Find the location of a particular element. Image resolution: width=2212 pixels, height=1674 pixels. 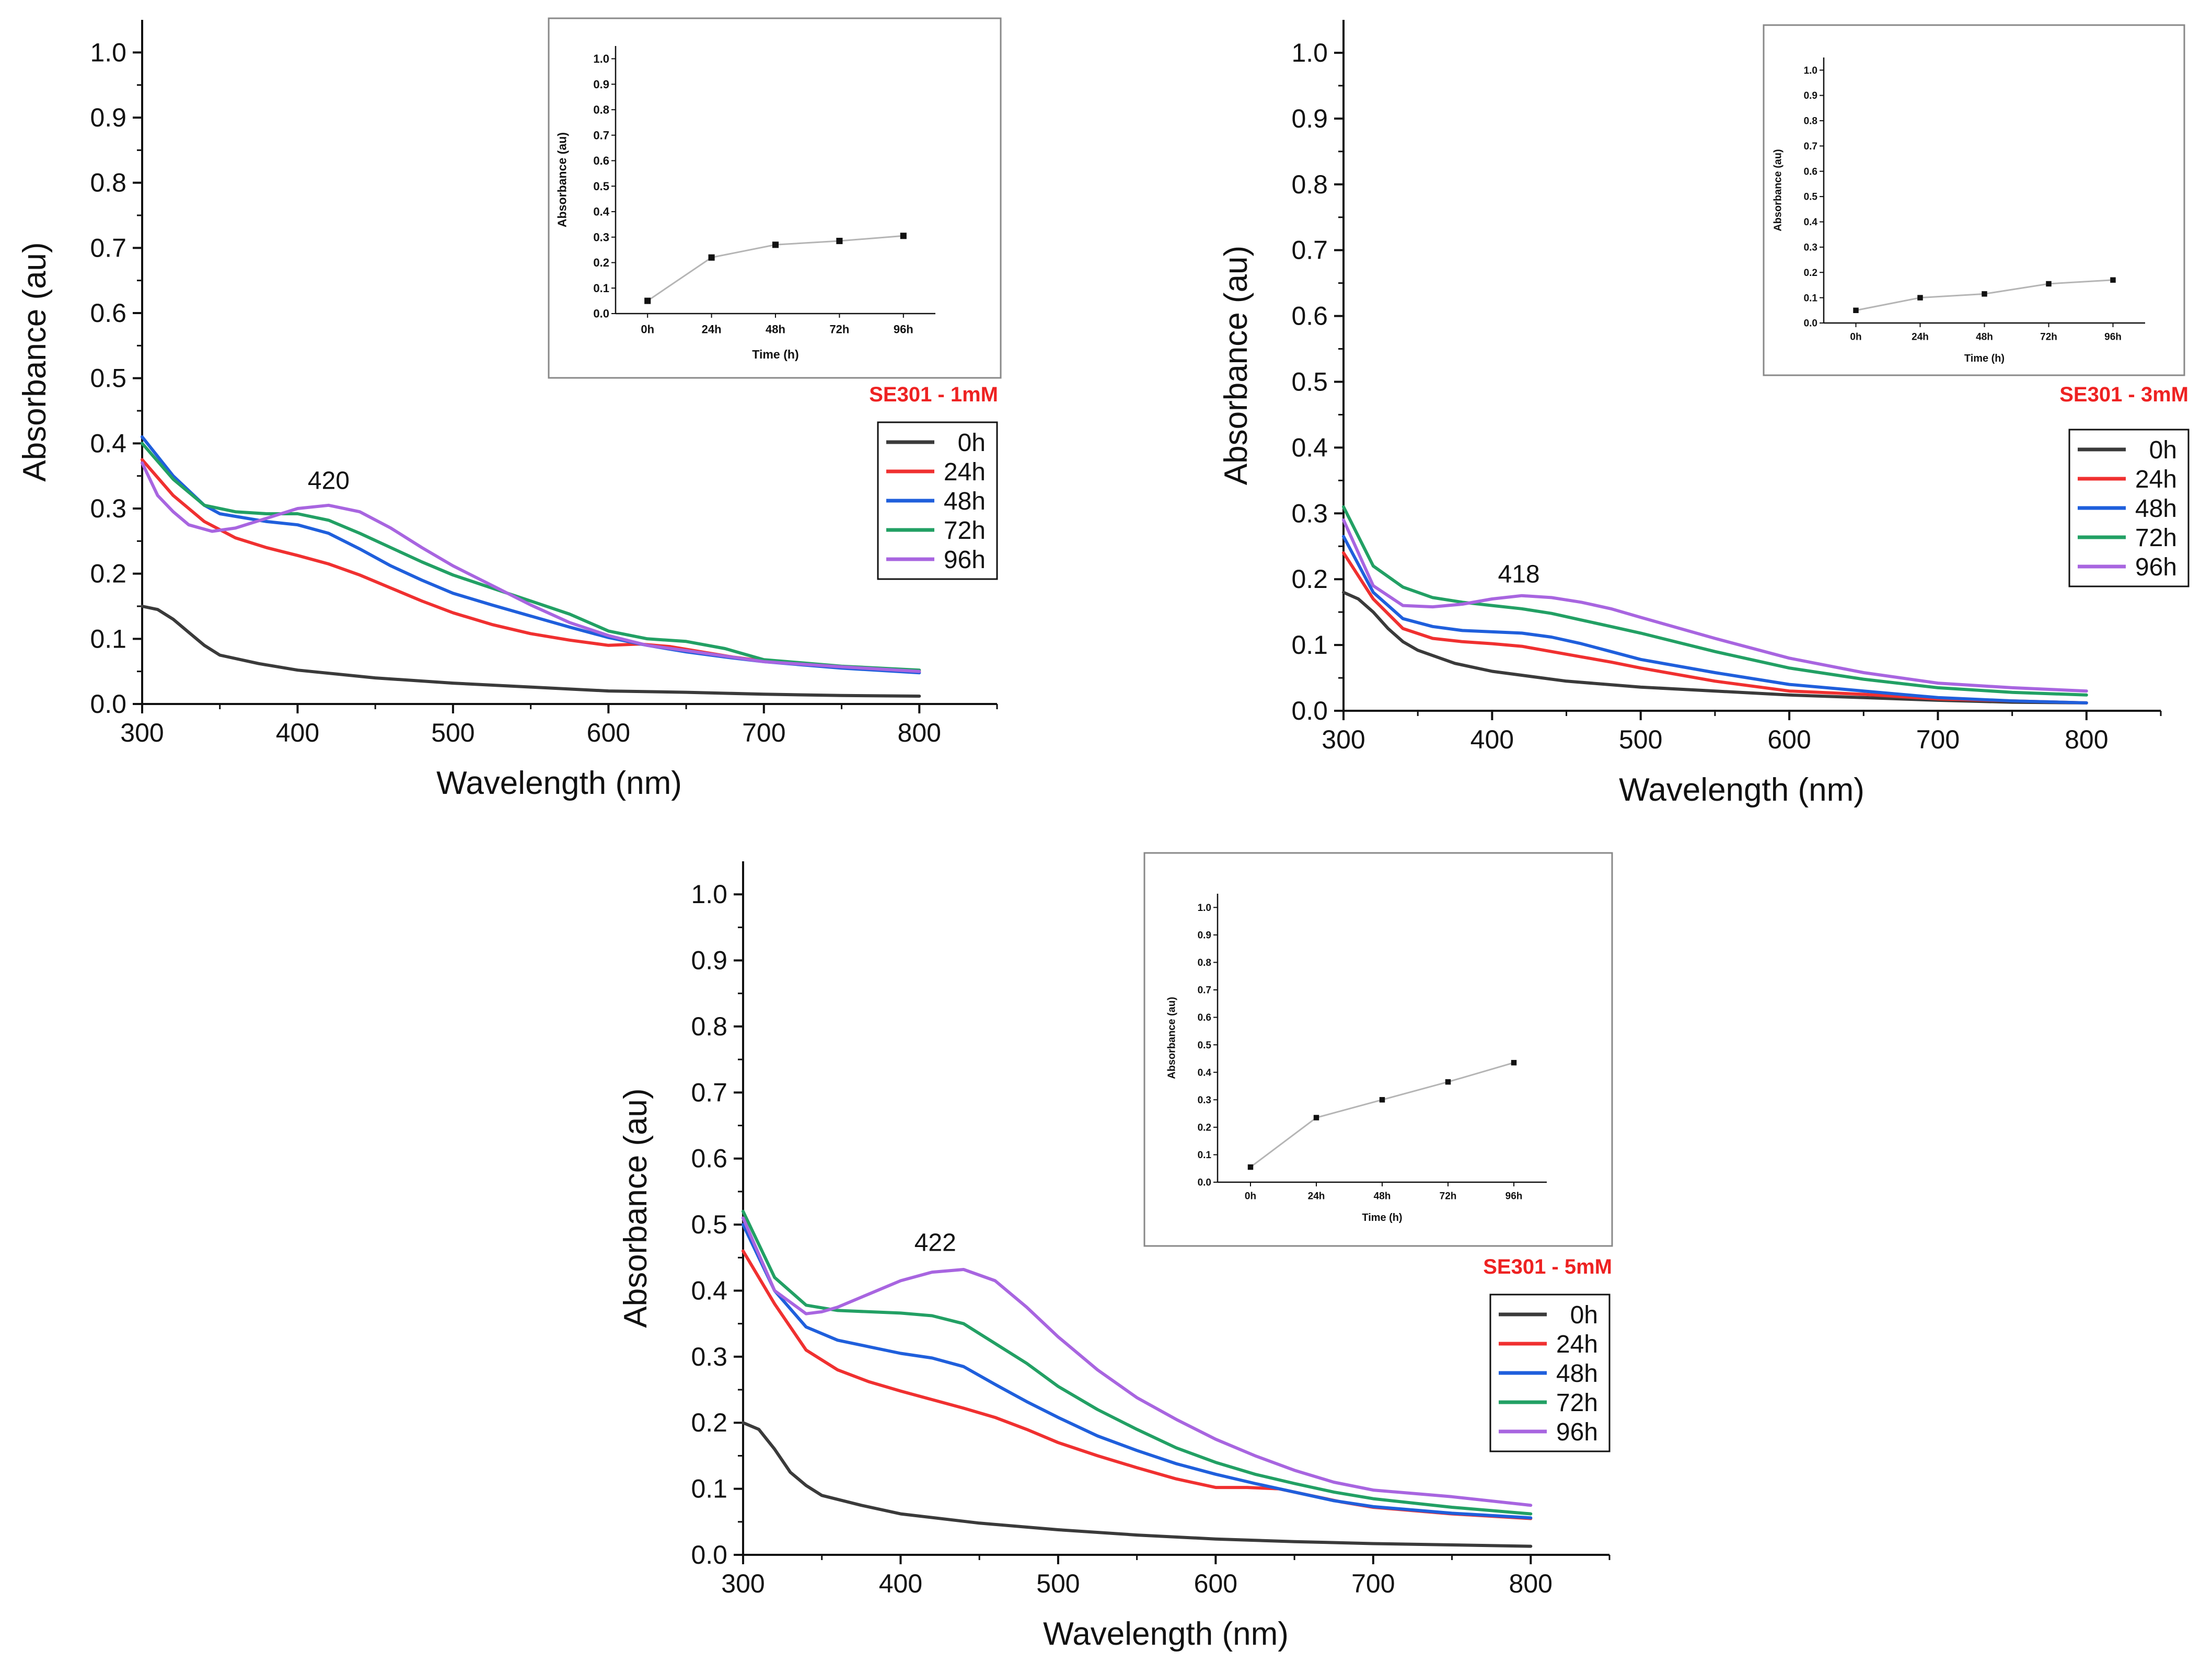

inset-y-tick-label: 0.0 is located at coordinates (601, 313).